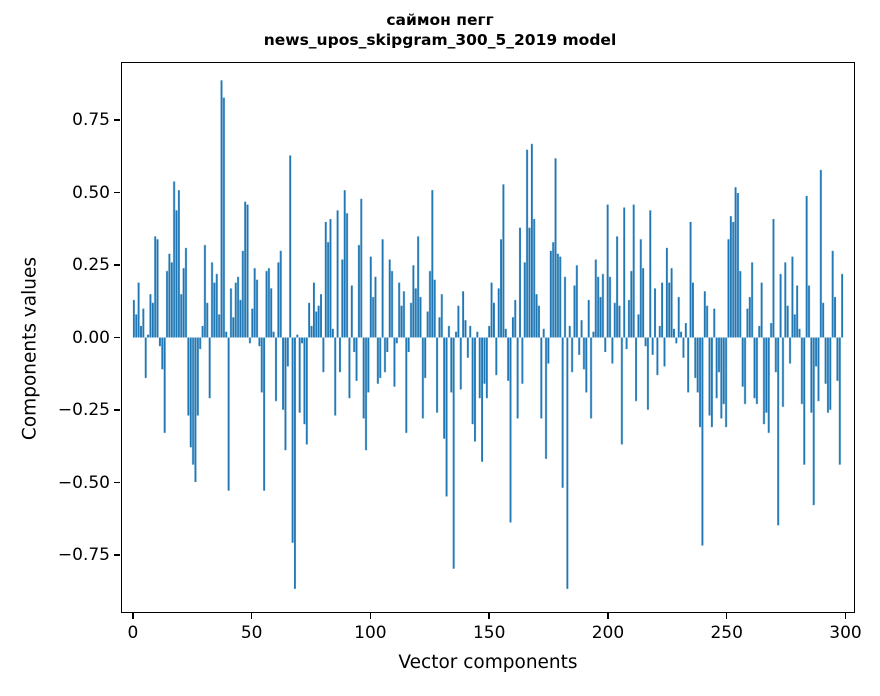 The height and width of the screenshot is (696, 880). What do you see at coordinates (83, 410) in the screenshot?
I see `y-tick-label: −0.25` at bounding box center [83, 410].